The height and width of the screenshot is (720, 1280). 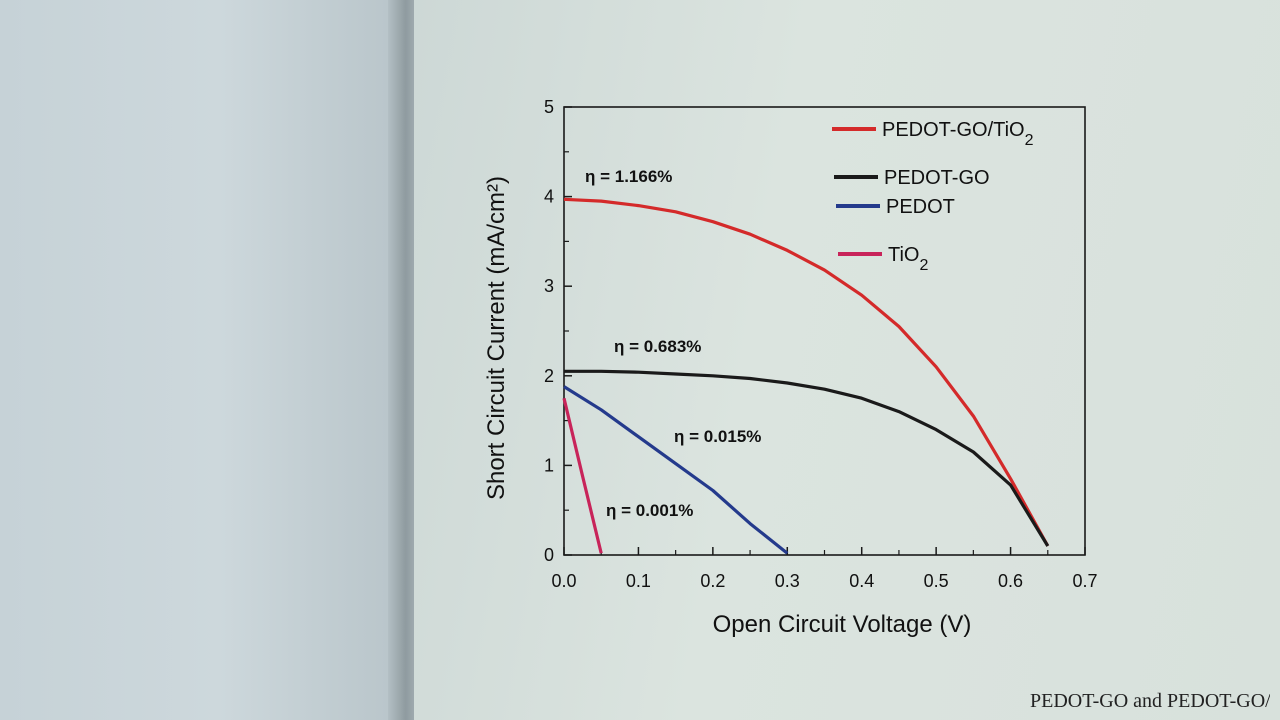 What do you see at coordinates (903, 255) in the screenshot?
I see `legend-label-main: TiO` at bounding box center [903, 255].